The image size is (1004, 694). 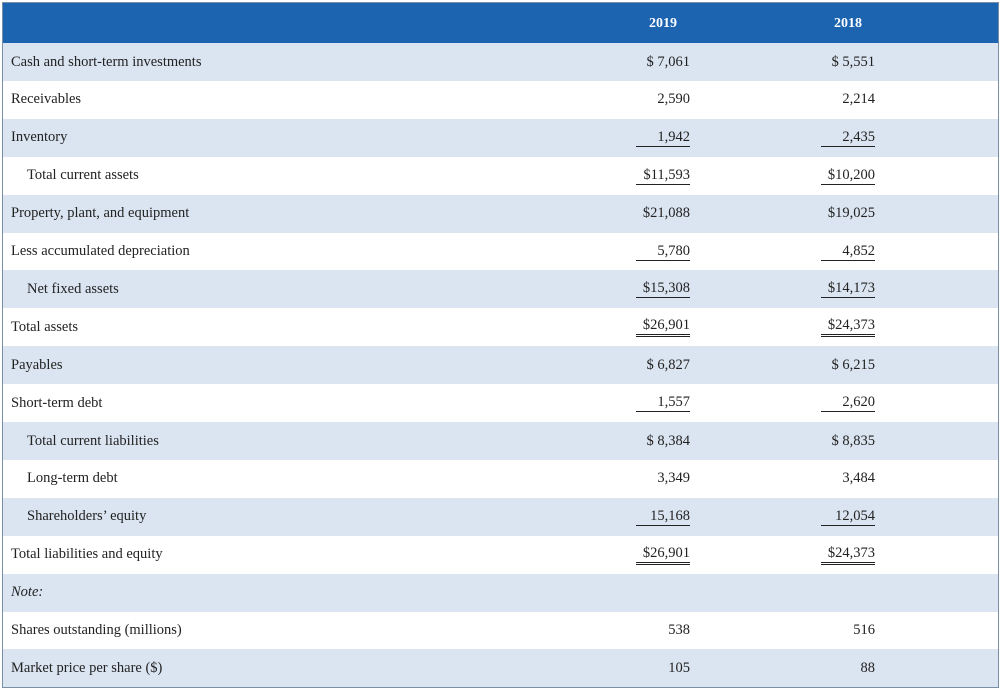 What do you see at coordinates (500, 668) in the screenshot?
I see `table-row: Market price per share ($) 105 88` at bounding box center [500, 668].